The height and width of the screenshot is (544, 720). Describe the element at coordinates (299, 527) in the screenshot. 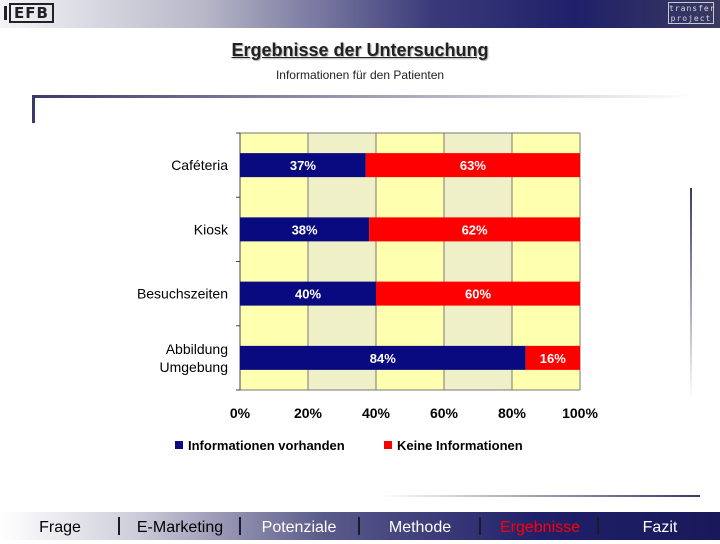

I see `nav-item-potenziale: Potenziale` at that location.